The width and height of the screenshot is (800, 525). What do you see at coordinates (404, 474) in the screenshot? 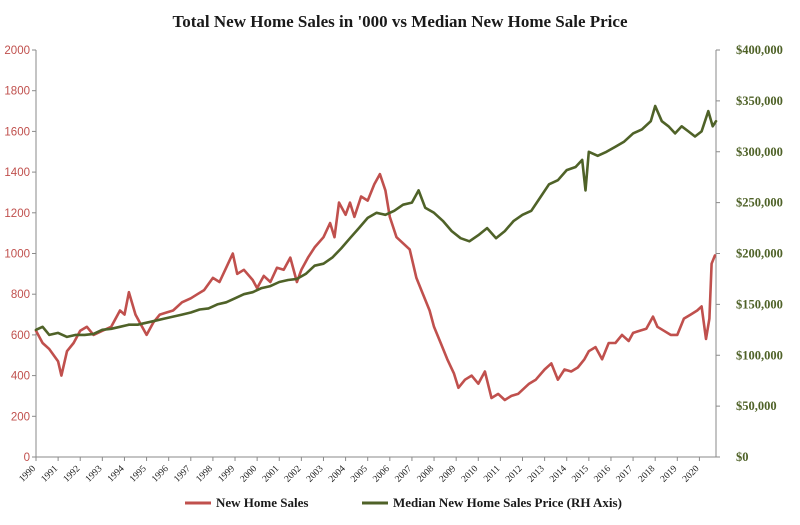
I see `x-tick-label: 2007` at bounding box center [404, 474].